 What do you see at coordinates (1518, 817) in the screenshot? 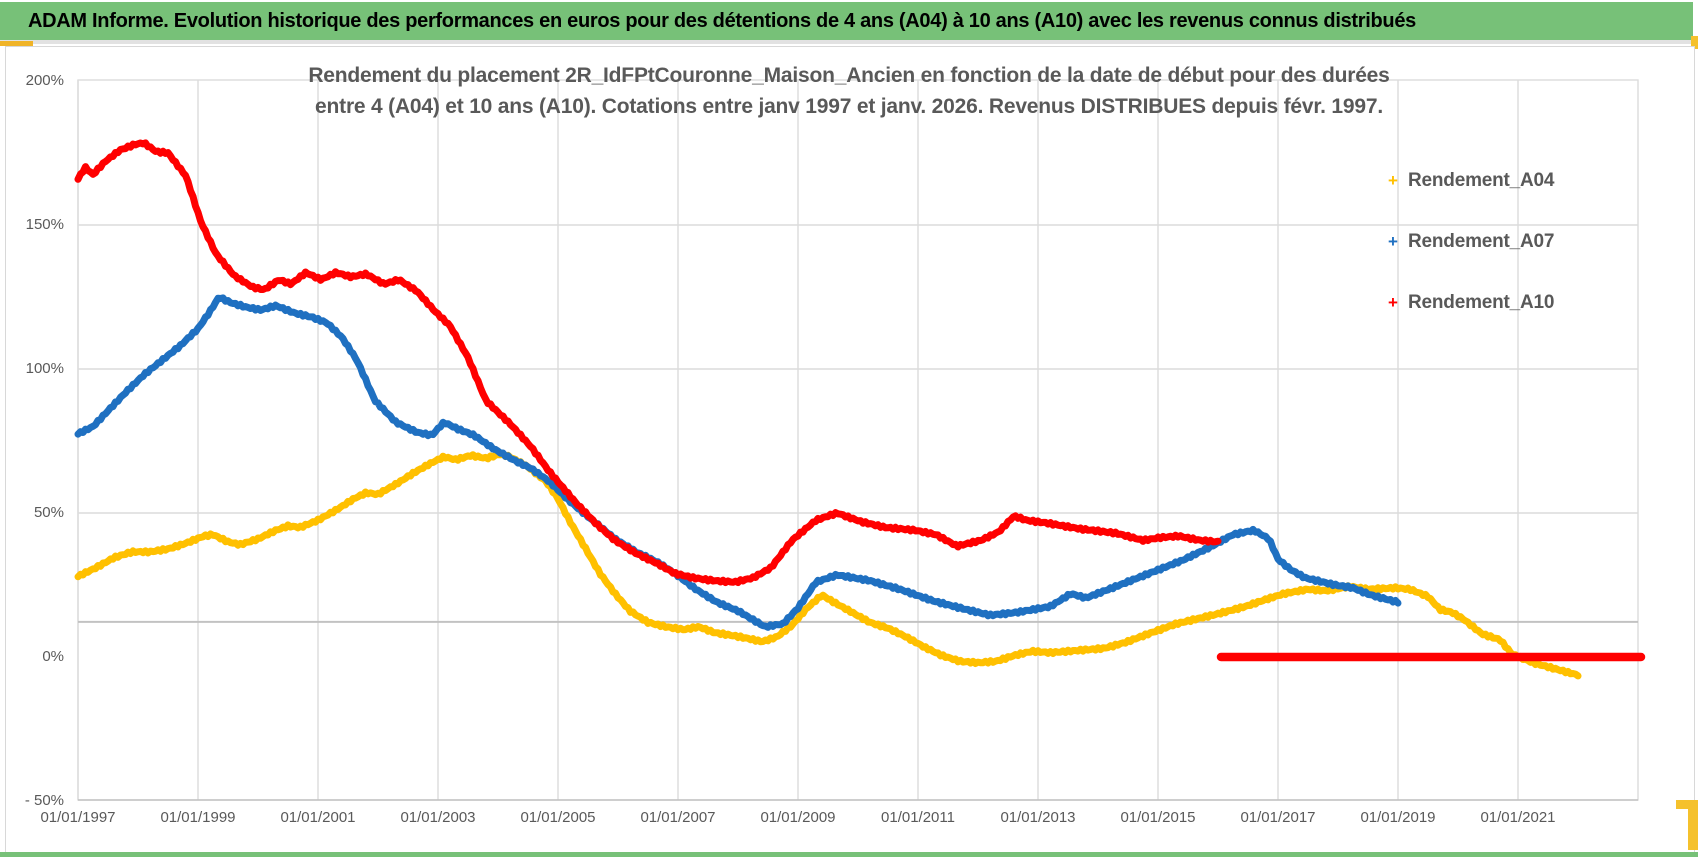
I see `x-axis-tick-label: 01/01/2021` at bounding box center [1518, 817].